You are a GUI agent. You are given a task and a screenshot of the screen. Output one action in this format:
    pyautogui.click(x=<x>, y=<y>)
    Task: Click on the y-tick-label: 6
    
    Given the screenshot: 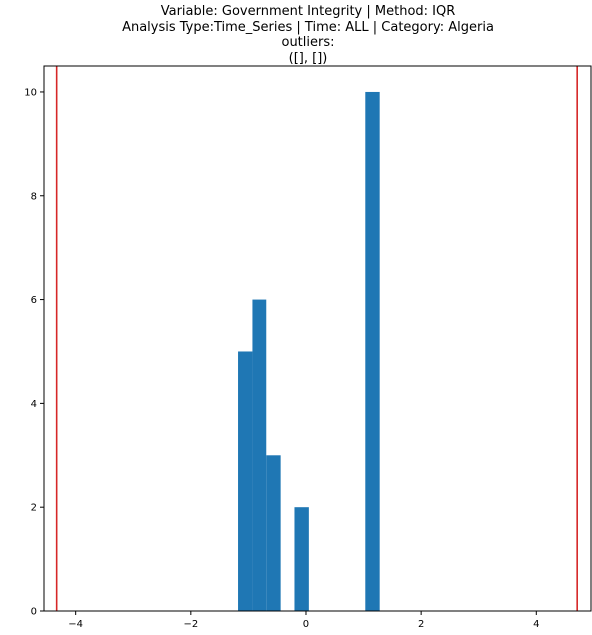 What is the action you would take?
    pyautogui.click(x=34, y=300)
    